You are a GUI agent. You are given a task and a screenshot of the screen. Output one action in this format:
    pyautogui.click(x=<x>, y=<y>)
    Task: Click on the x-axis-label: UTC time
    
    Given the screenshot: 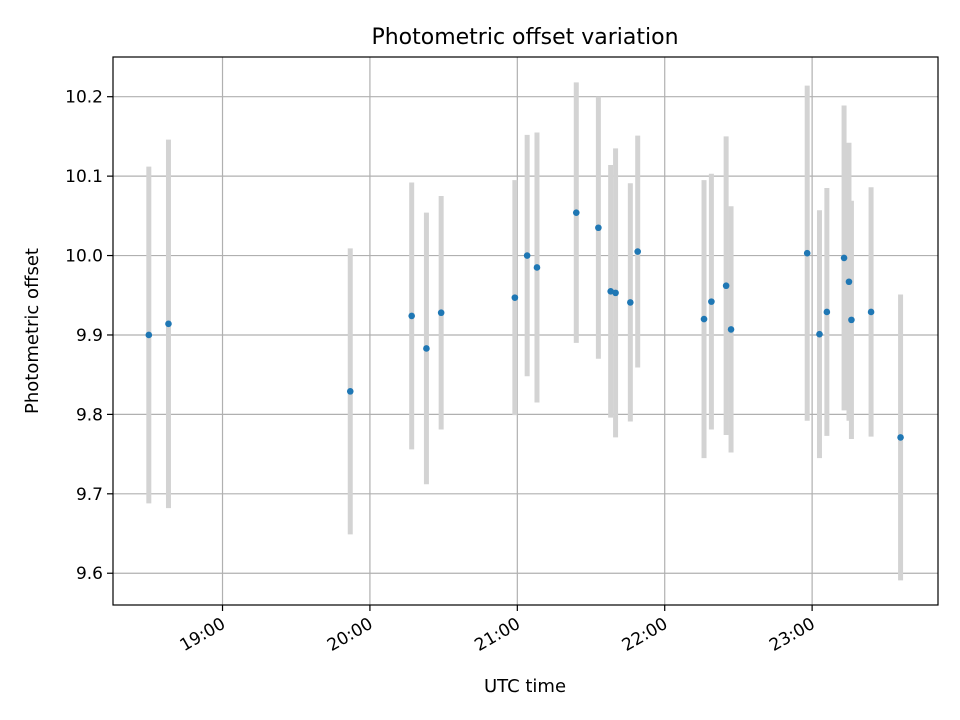 What is the action you would take?
    pyautogui.click(x=525, y=686)
    